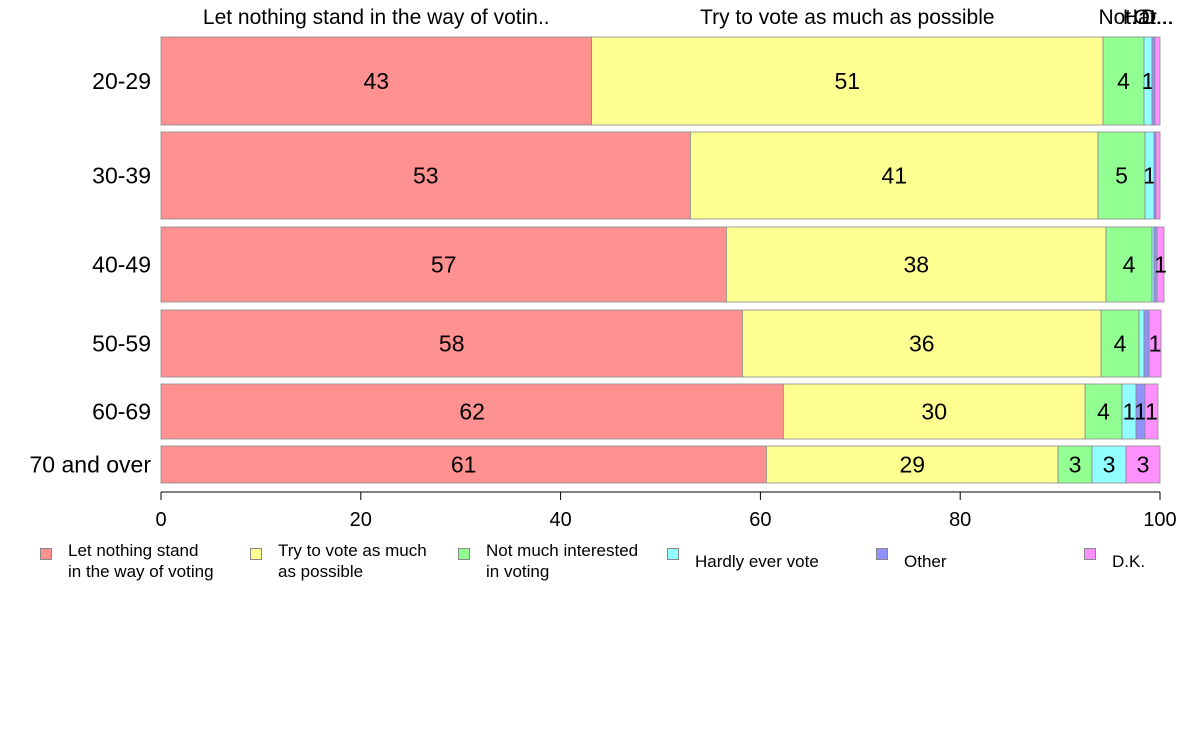 This screenshot has width=1188, height=736. I want to click on x-tick-label: 20, so click(361, 520).